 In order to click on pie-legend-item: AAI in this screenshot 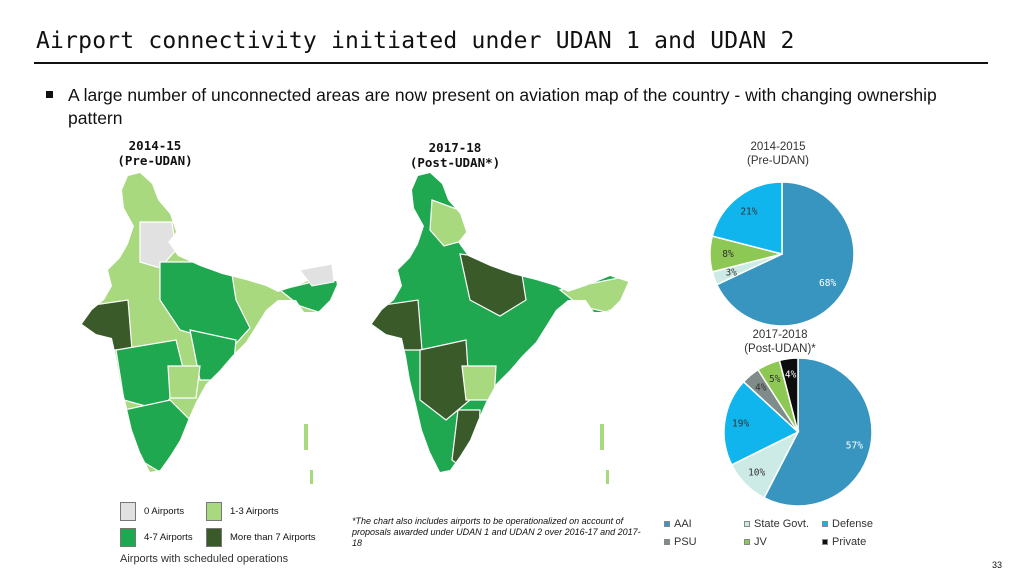, I will do `click(678, 524)`.